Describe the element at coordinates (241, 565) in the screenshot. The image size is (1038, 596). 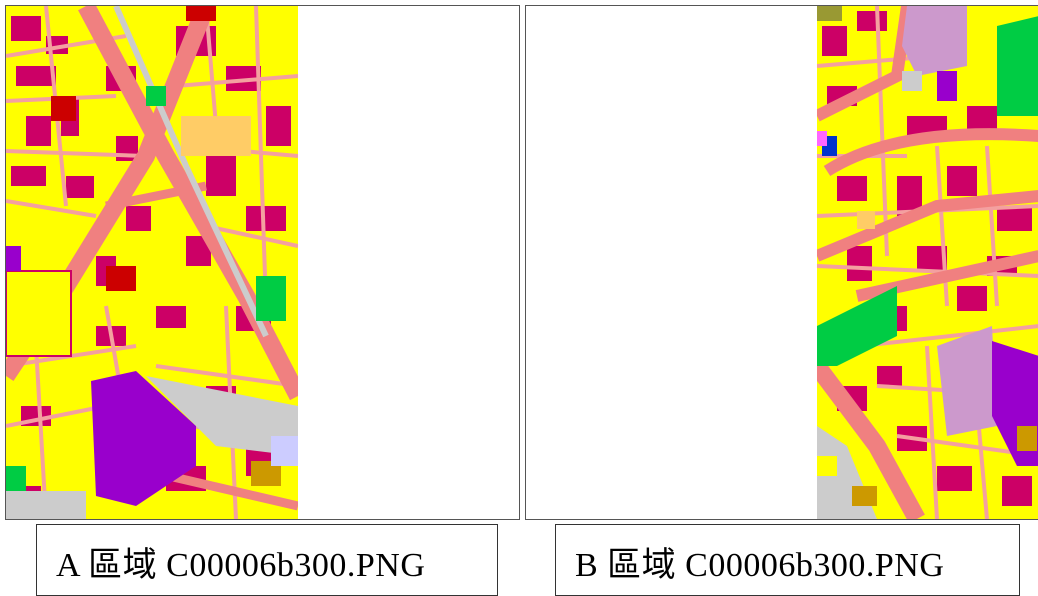
I see `caption-a-text: A 區域 C00006b300.PNG` at that location.